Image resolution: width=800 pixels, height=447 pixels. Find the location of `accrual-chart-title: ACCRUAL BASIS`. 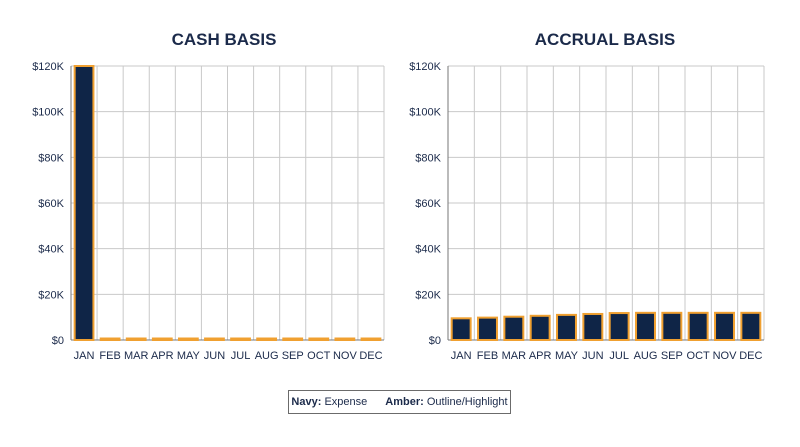

accrual-chart-title: ACCRUAL BASIS is located at coordinates (605, 39).